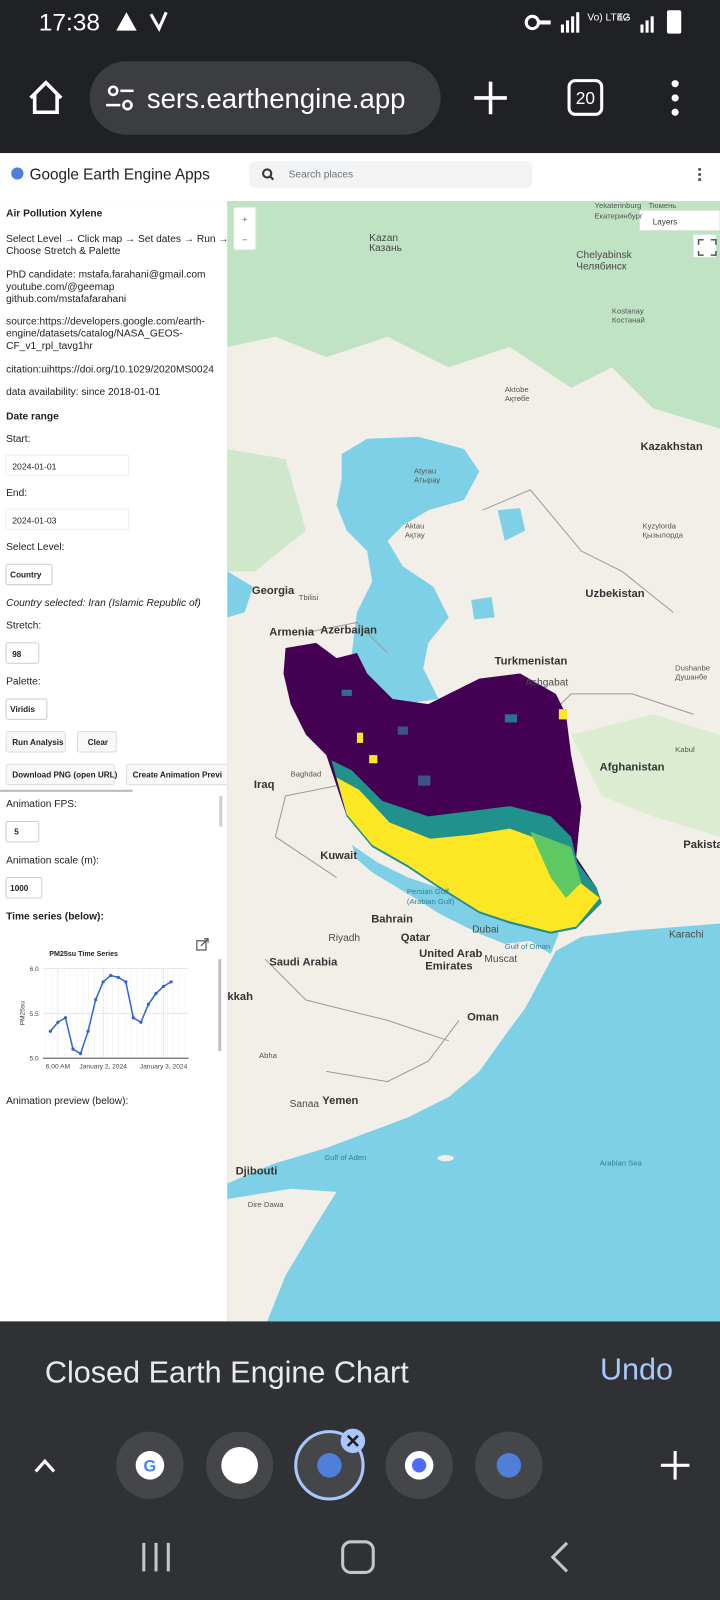  I want to click on nav-bar, so click(355, 1557).